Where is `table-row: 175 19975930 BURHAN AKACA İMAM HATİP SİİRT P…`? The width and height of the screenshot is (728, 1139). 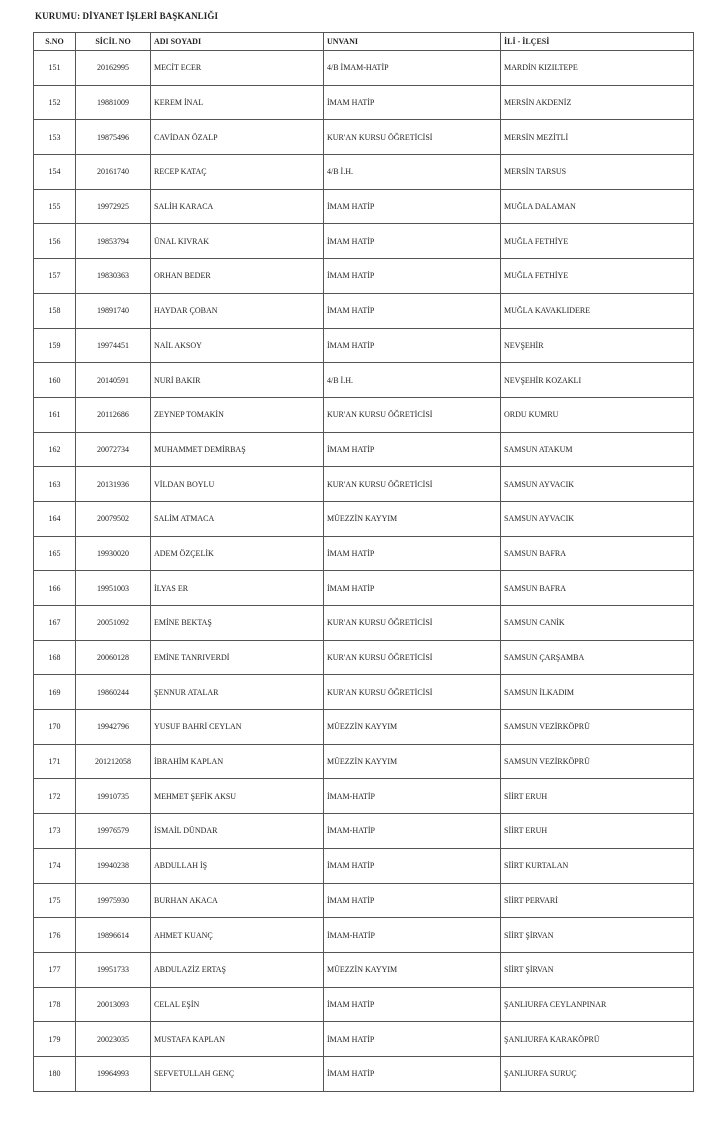 table-row: 175 19975930 BURHAN AKACA İMAM HATİP SİİRT P… is located at coordinates (363, 900).